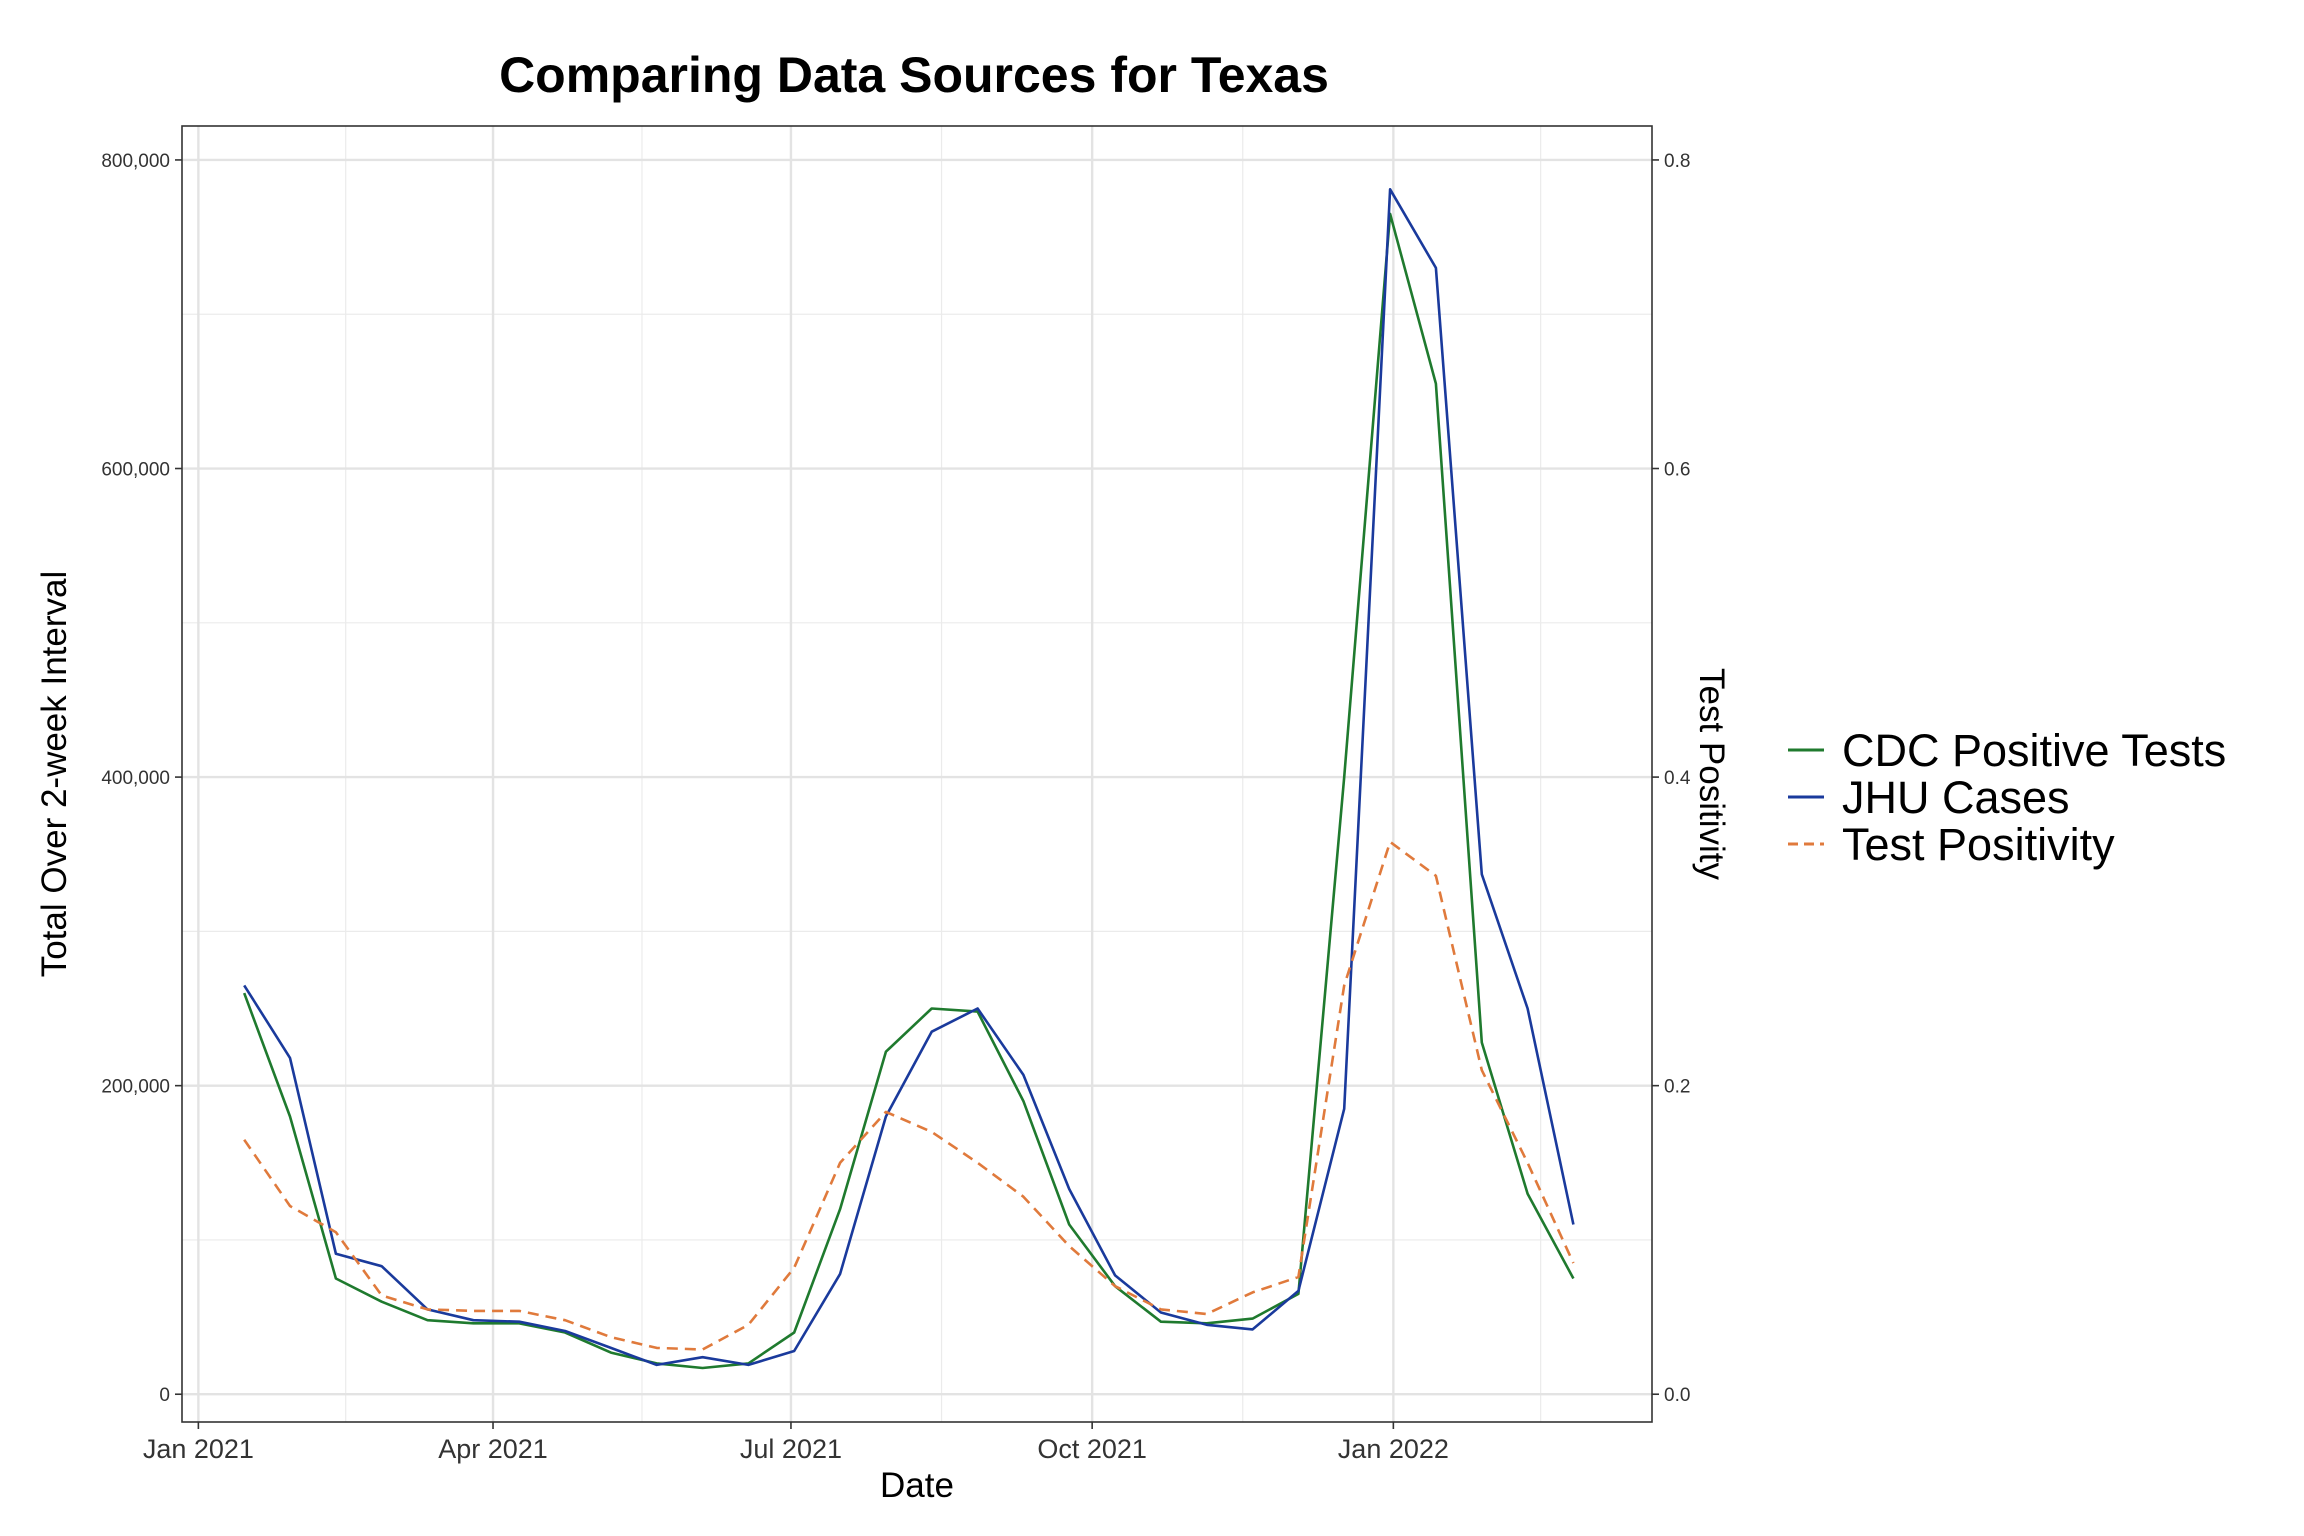 The height and width of the screenshot is (1536, 2304). Describe the element at coordinates (1956, 797) in the screenshot. I see `legend-label: JHU Cases` at that location.